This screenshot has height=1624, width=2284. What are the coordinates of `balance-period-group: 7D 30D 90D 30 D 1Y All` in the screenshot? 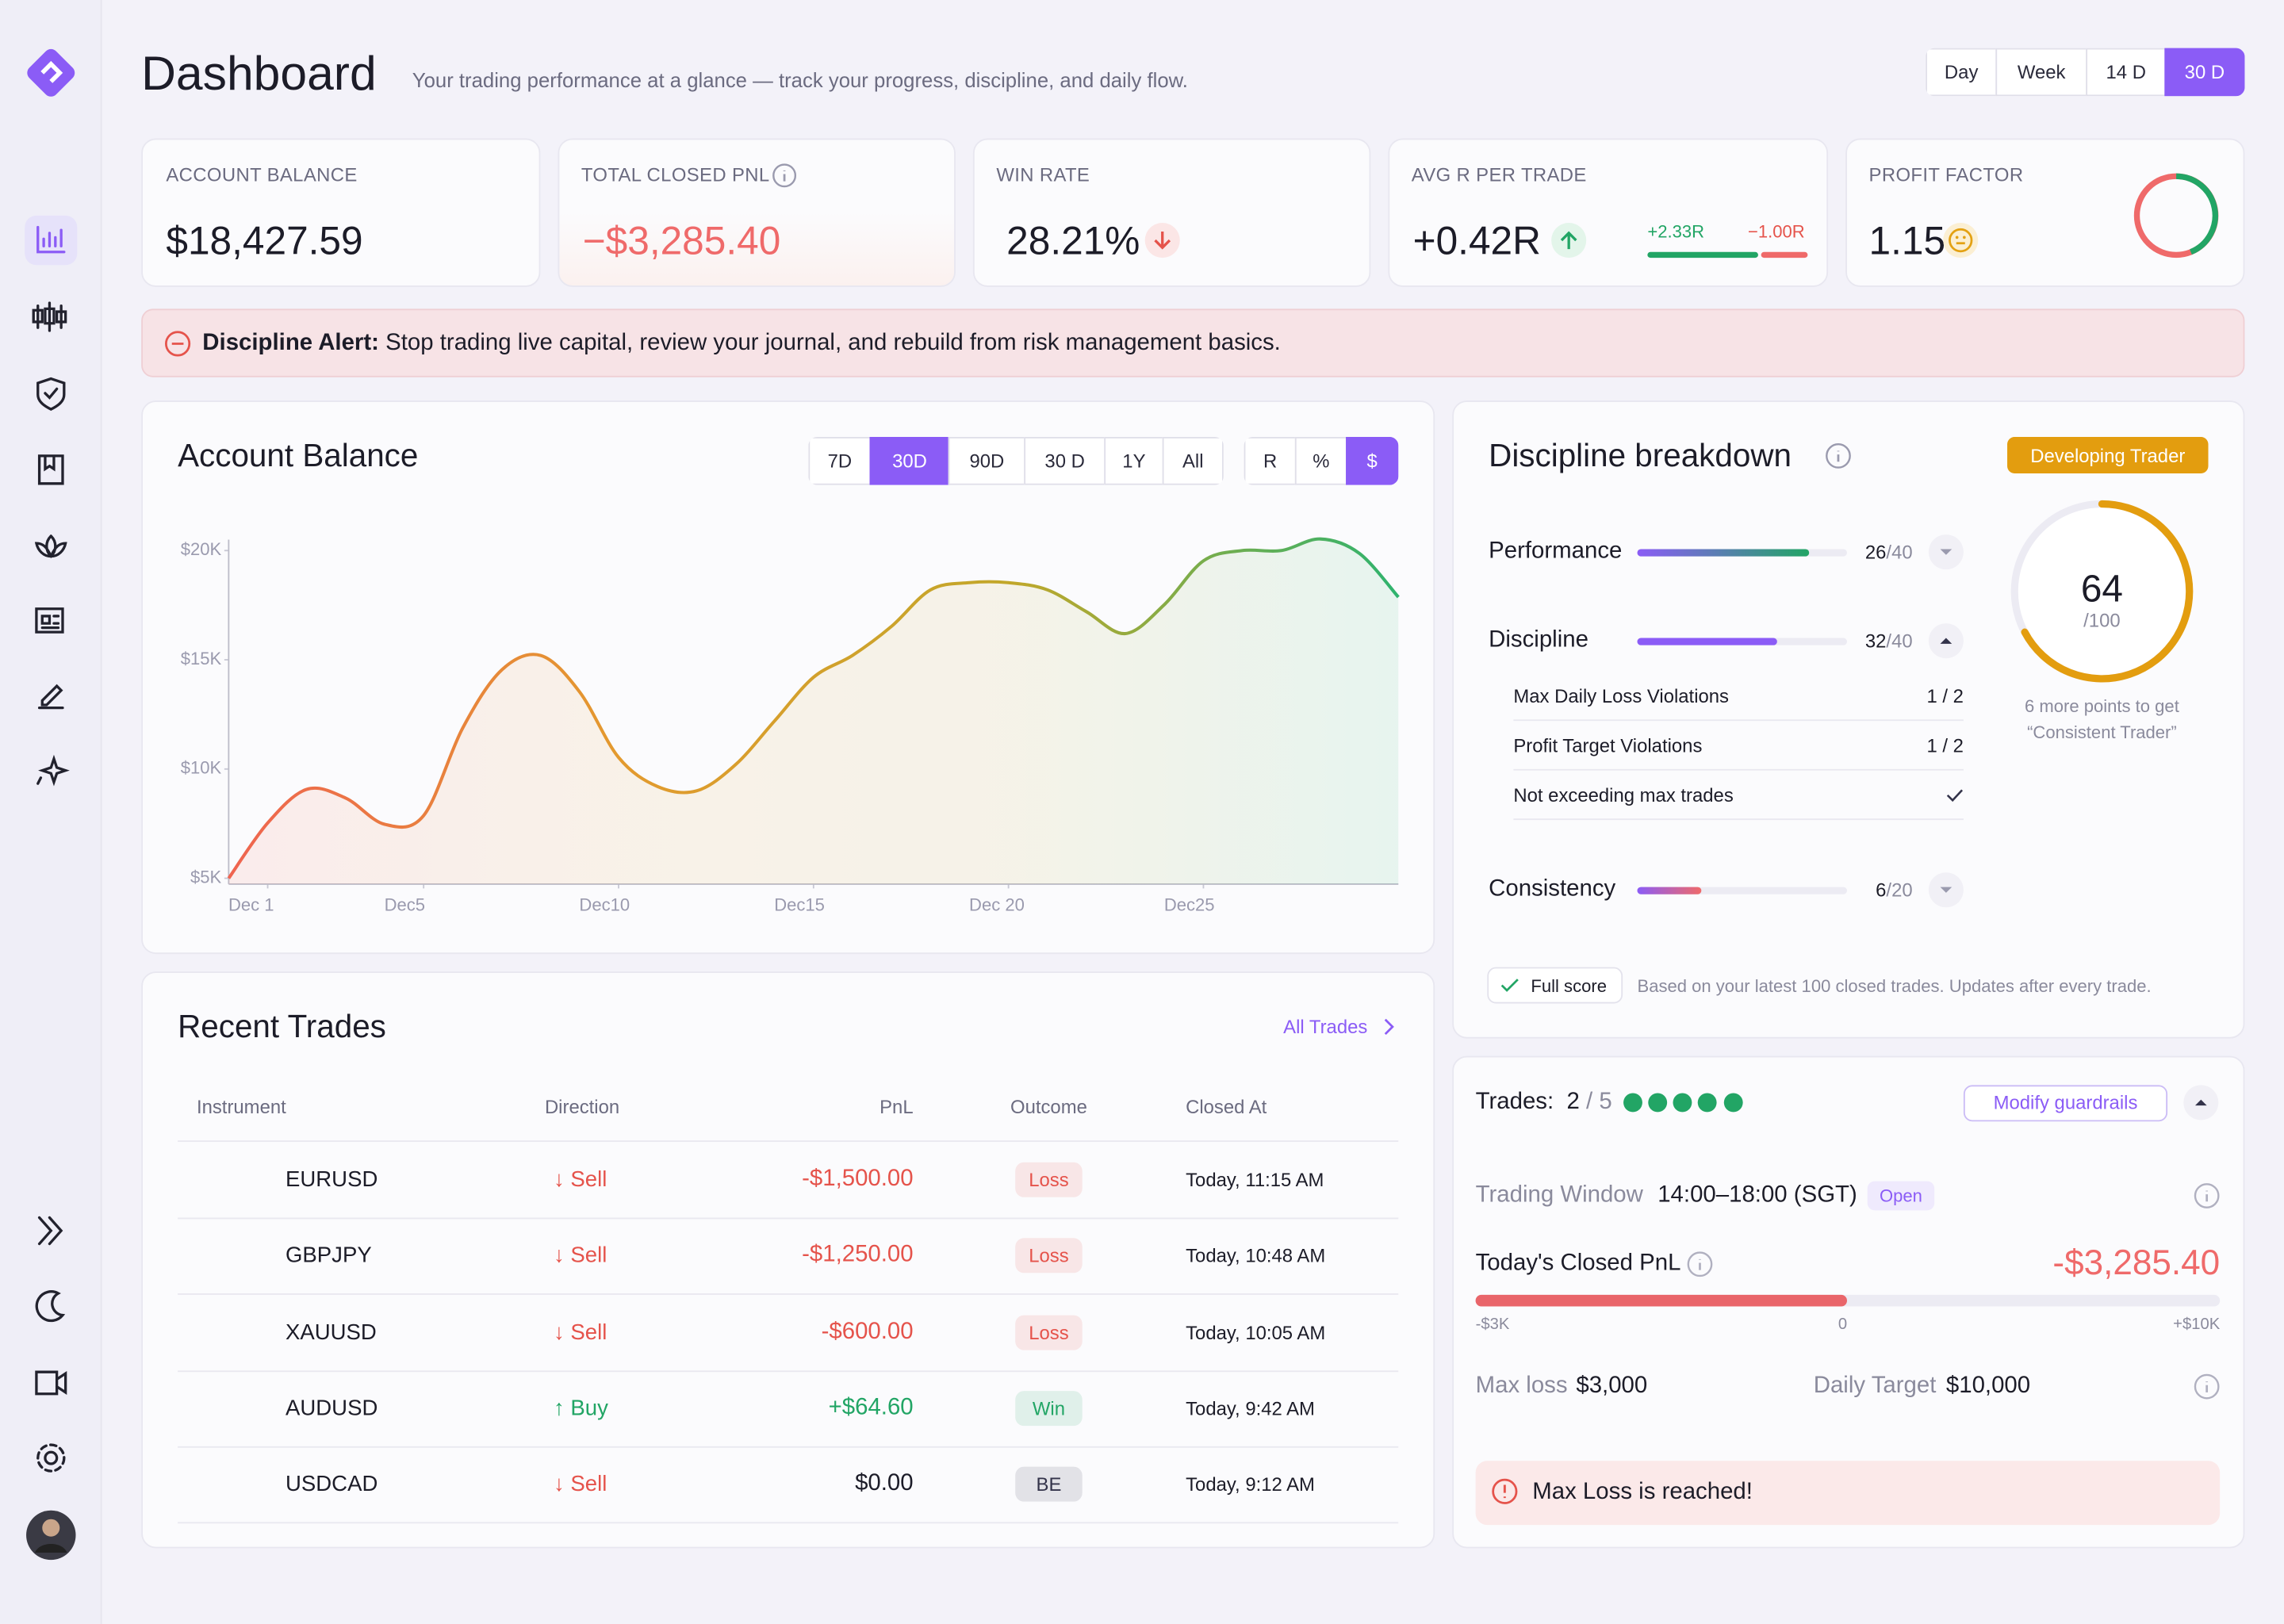 It's located at (1016, 461).